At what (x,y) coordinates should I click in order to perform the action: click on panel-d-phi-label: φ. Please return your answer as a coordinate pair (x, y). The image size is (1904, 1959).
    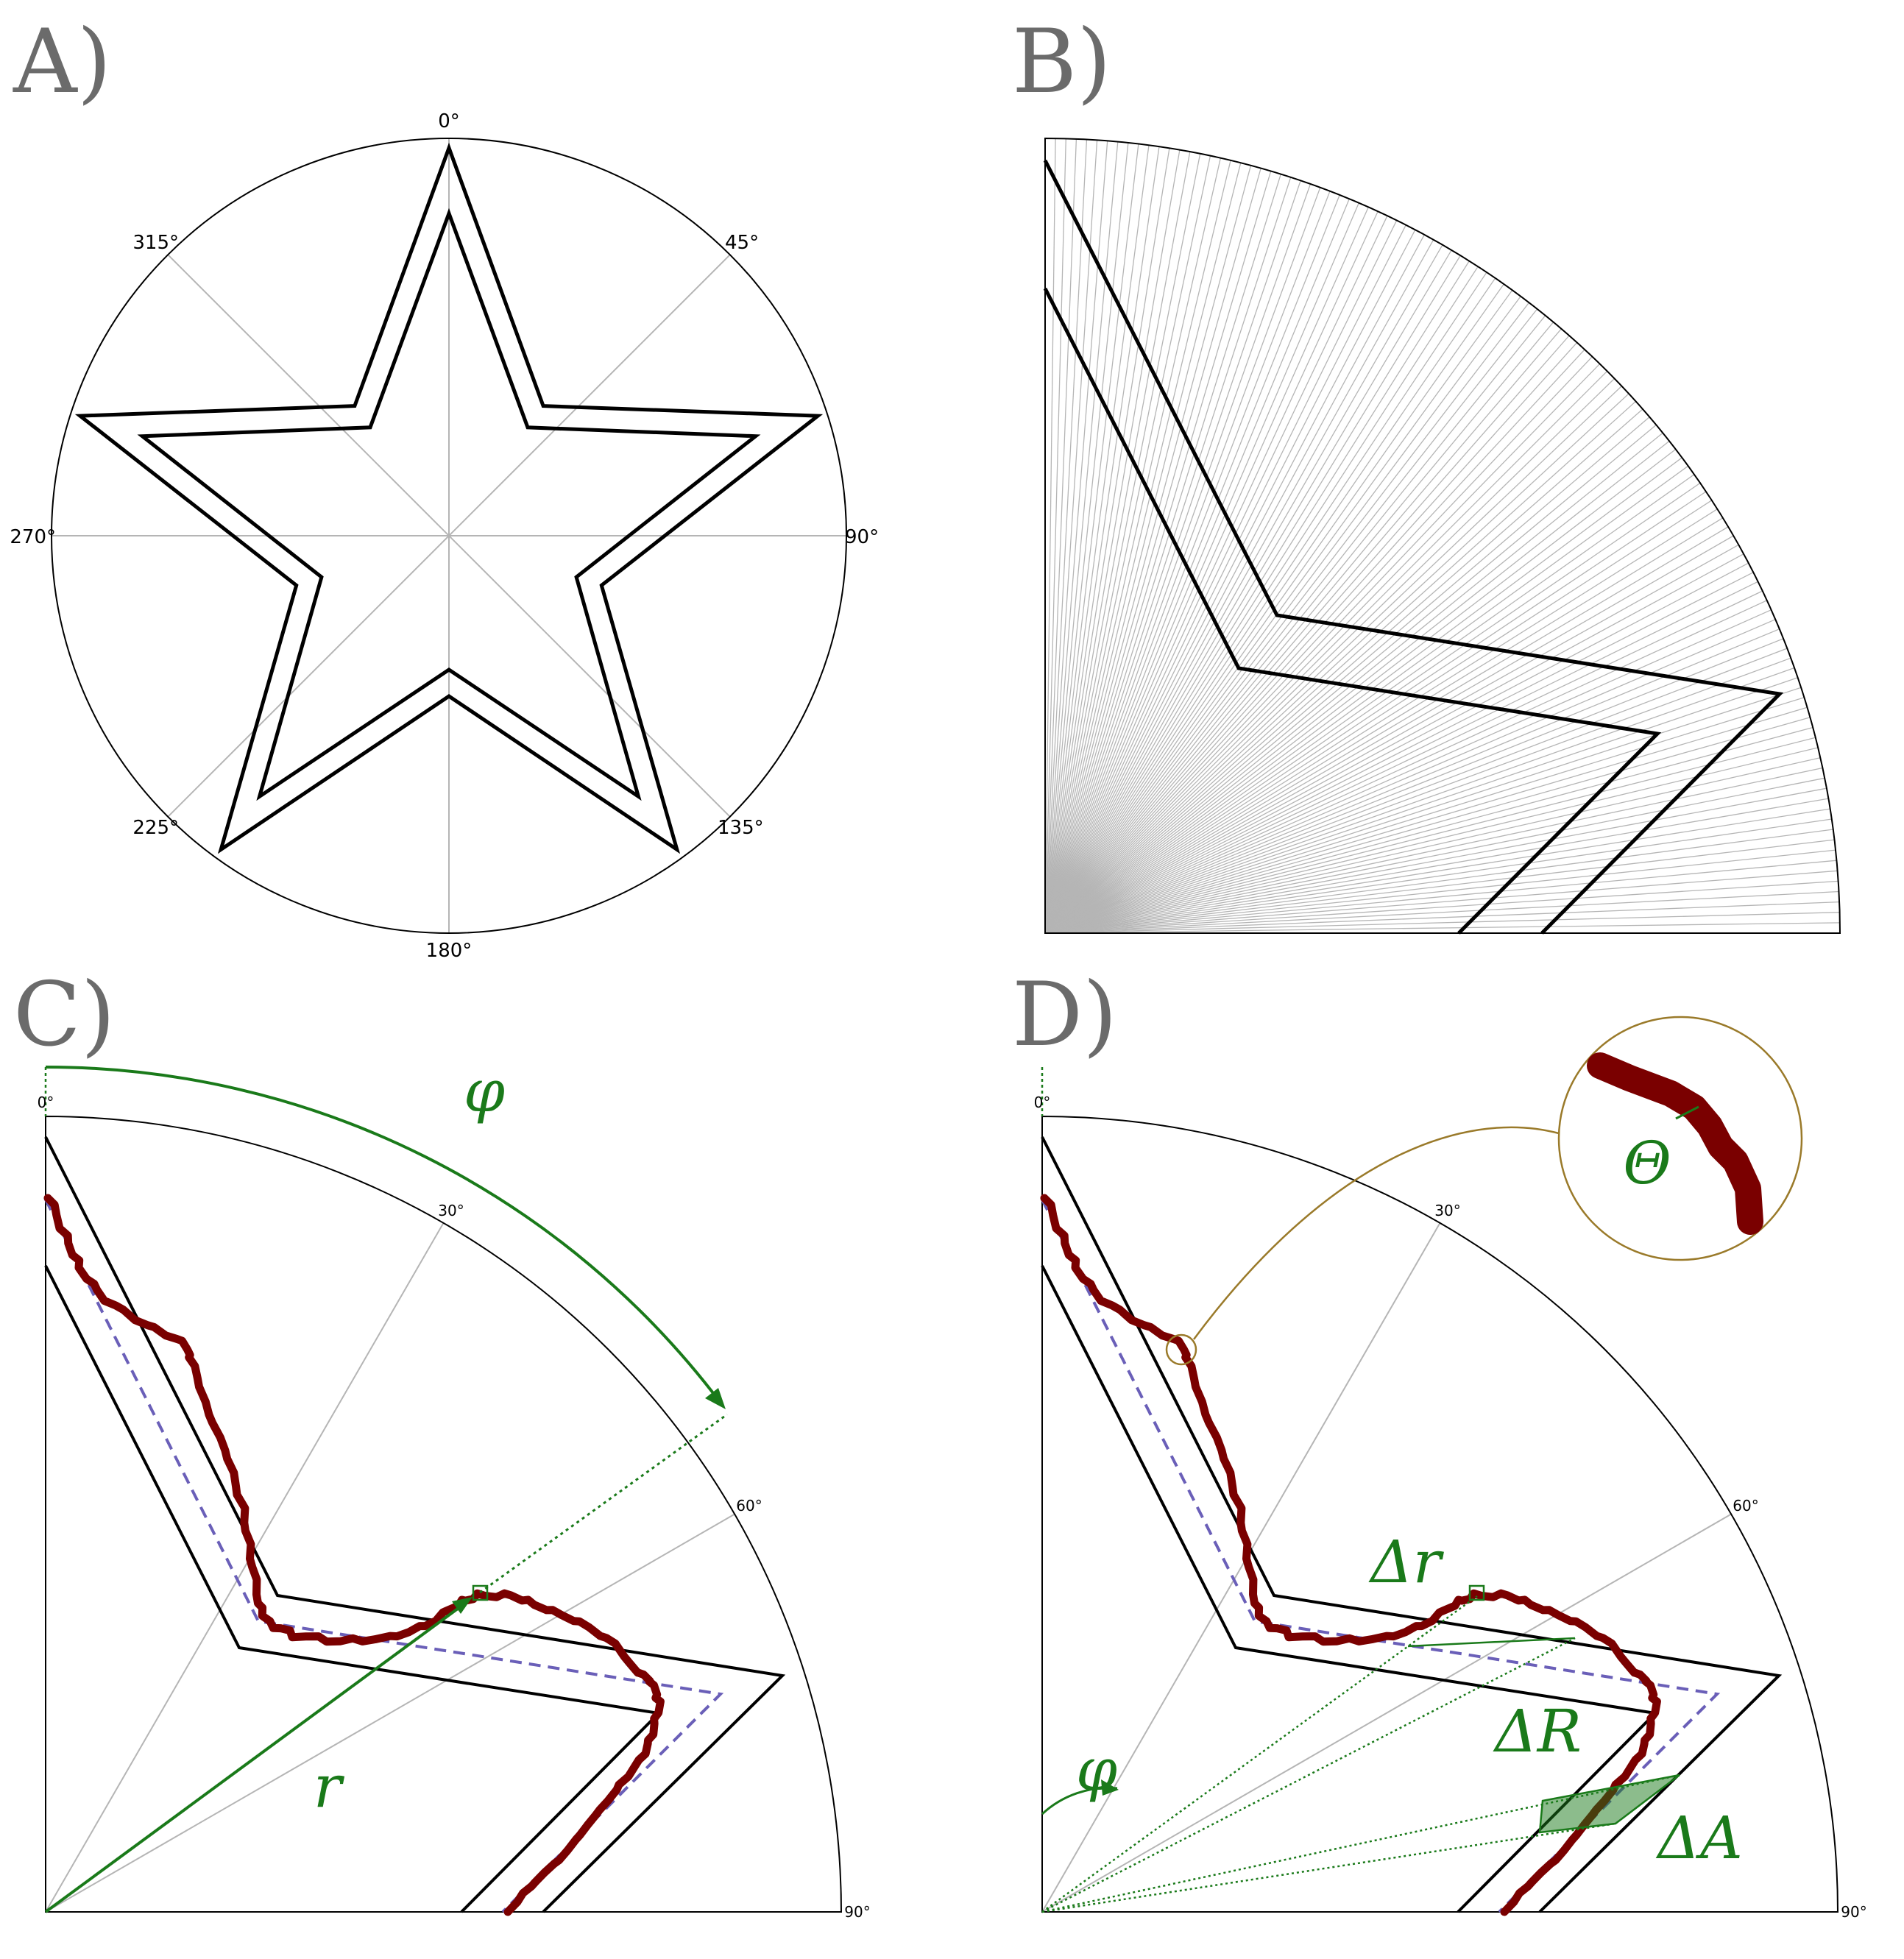
    Looking at the image, I should click on (1096, 1769).